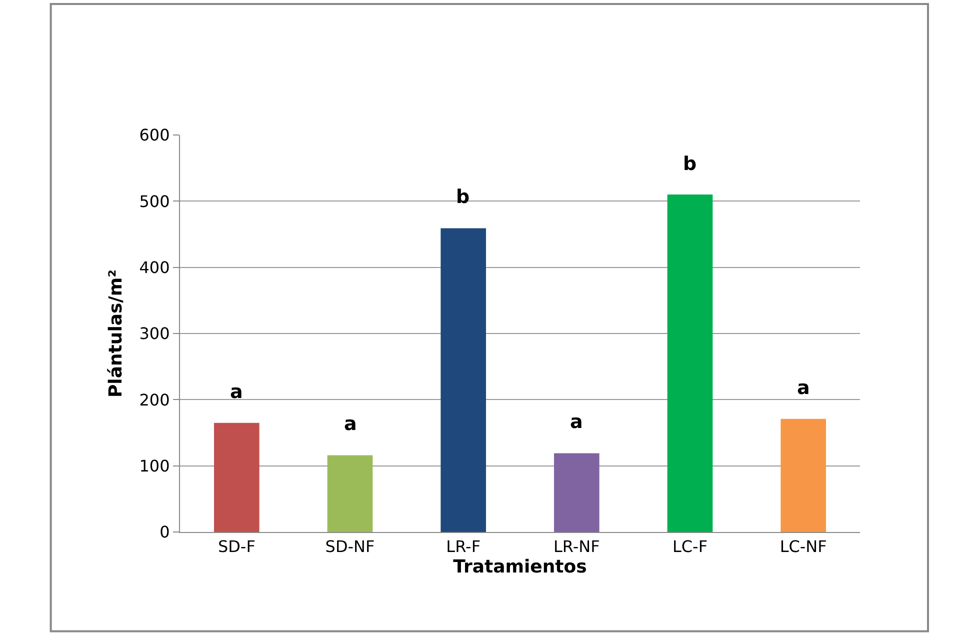  Describe the element at coordinates (165, 532) in the screenshot. I see `y-tick-label: 0` at that location.